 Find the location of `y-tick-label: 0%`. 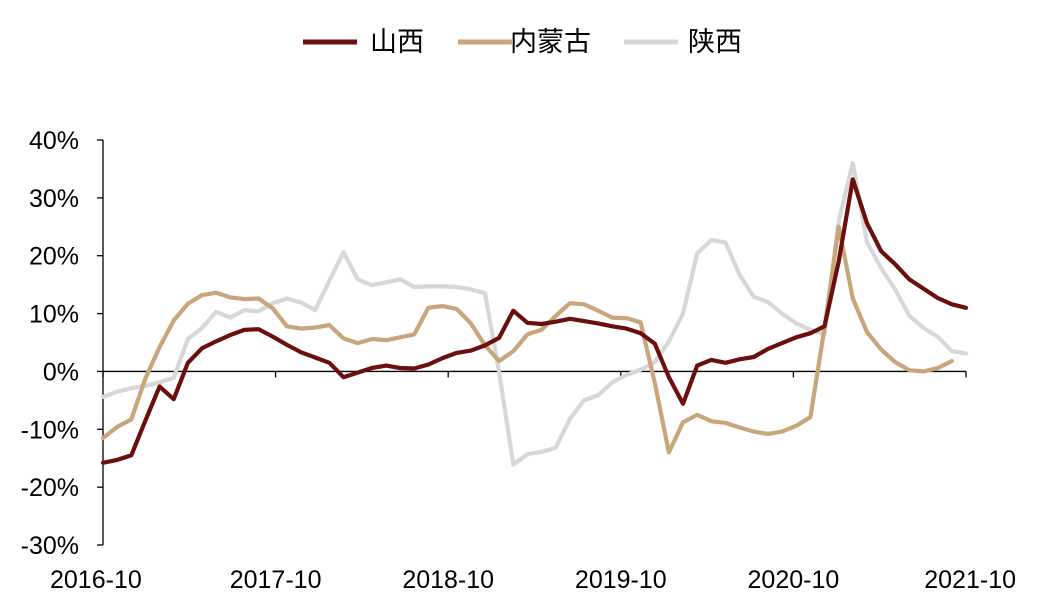

y-tick-label: 0% is located at coordinates (61, 372).